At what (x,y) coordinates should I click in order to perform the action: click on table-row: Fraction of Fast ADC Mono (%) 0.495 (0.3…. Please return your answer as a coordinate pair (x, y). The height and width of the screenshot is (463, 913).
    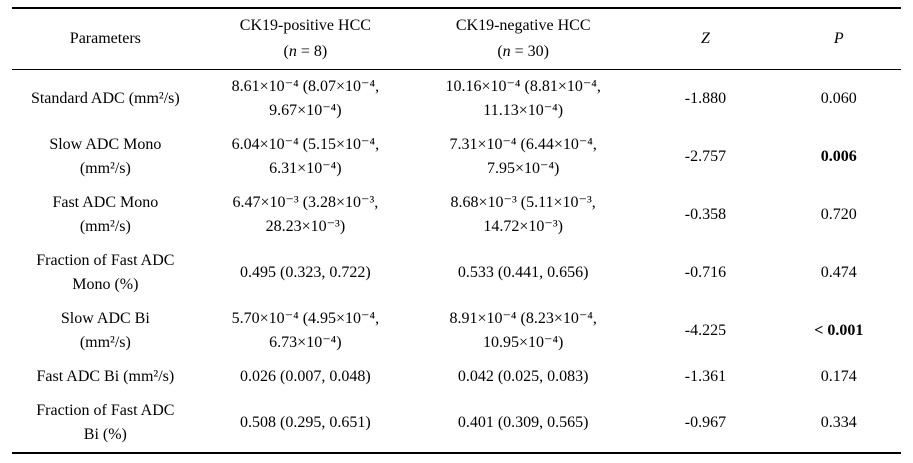
    Looking at the image, I should click on (456, 273).